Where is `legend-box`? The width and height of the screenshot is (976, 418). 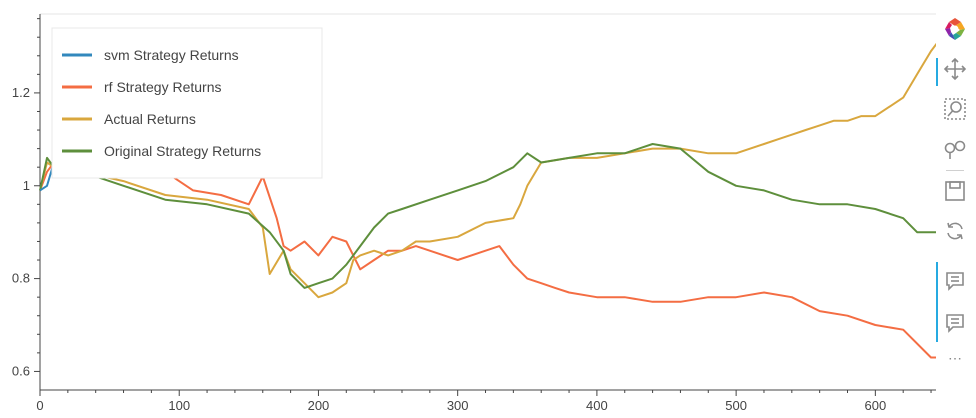 legend-box is located at coordinates (187, 103).